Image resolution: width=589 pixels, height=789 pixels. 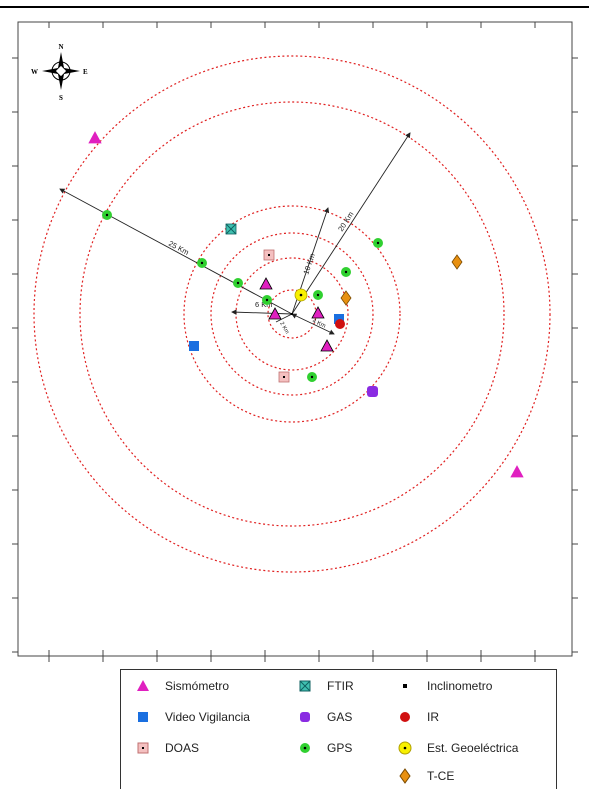 I want to click on top-rule, so click(x=294, y=7).